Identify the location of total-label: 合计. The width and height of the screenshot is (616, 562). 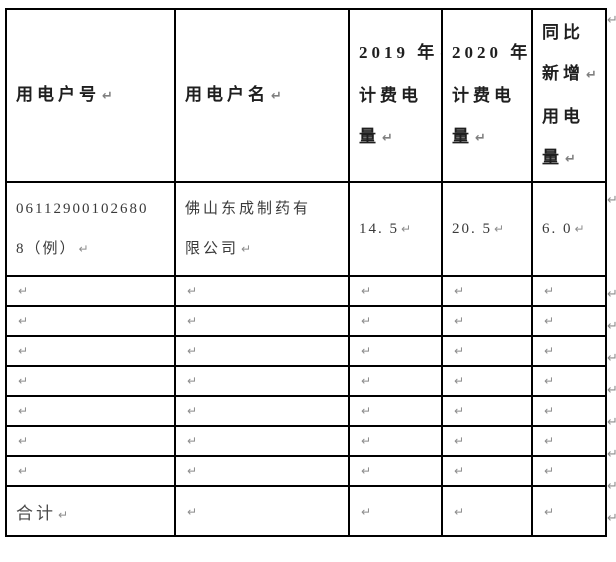
(36, 513).